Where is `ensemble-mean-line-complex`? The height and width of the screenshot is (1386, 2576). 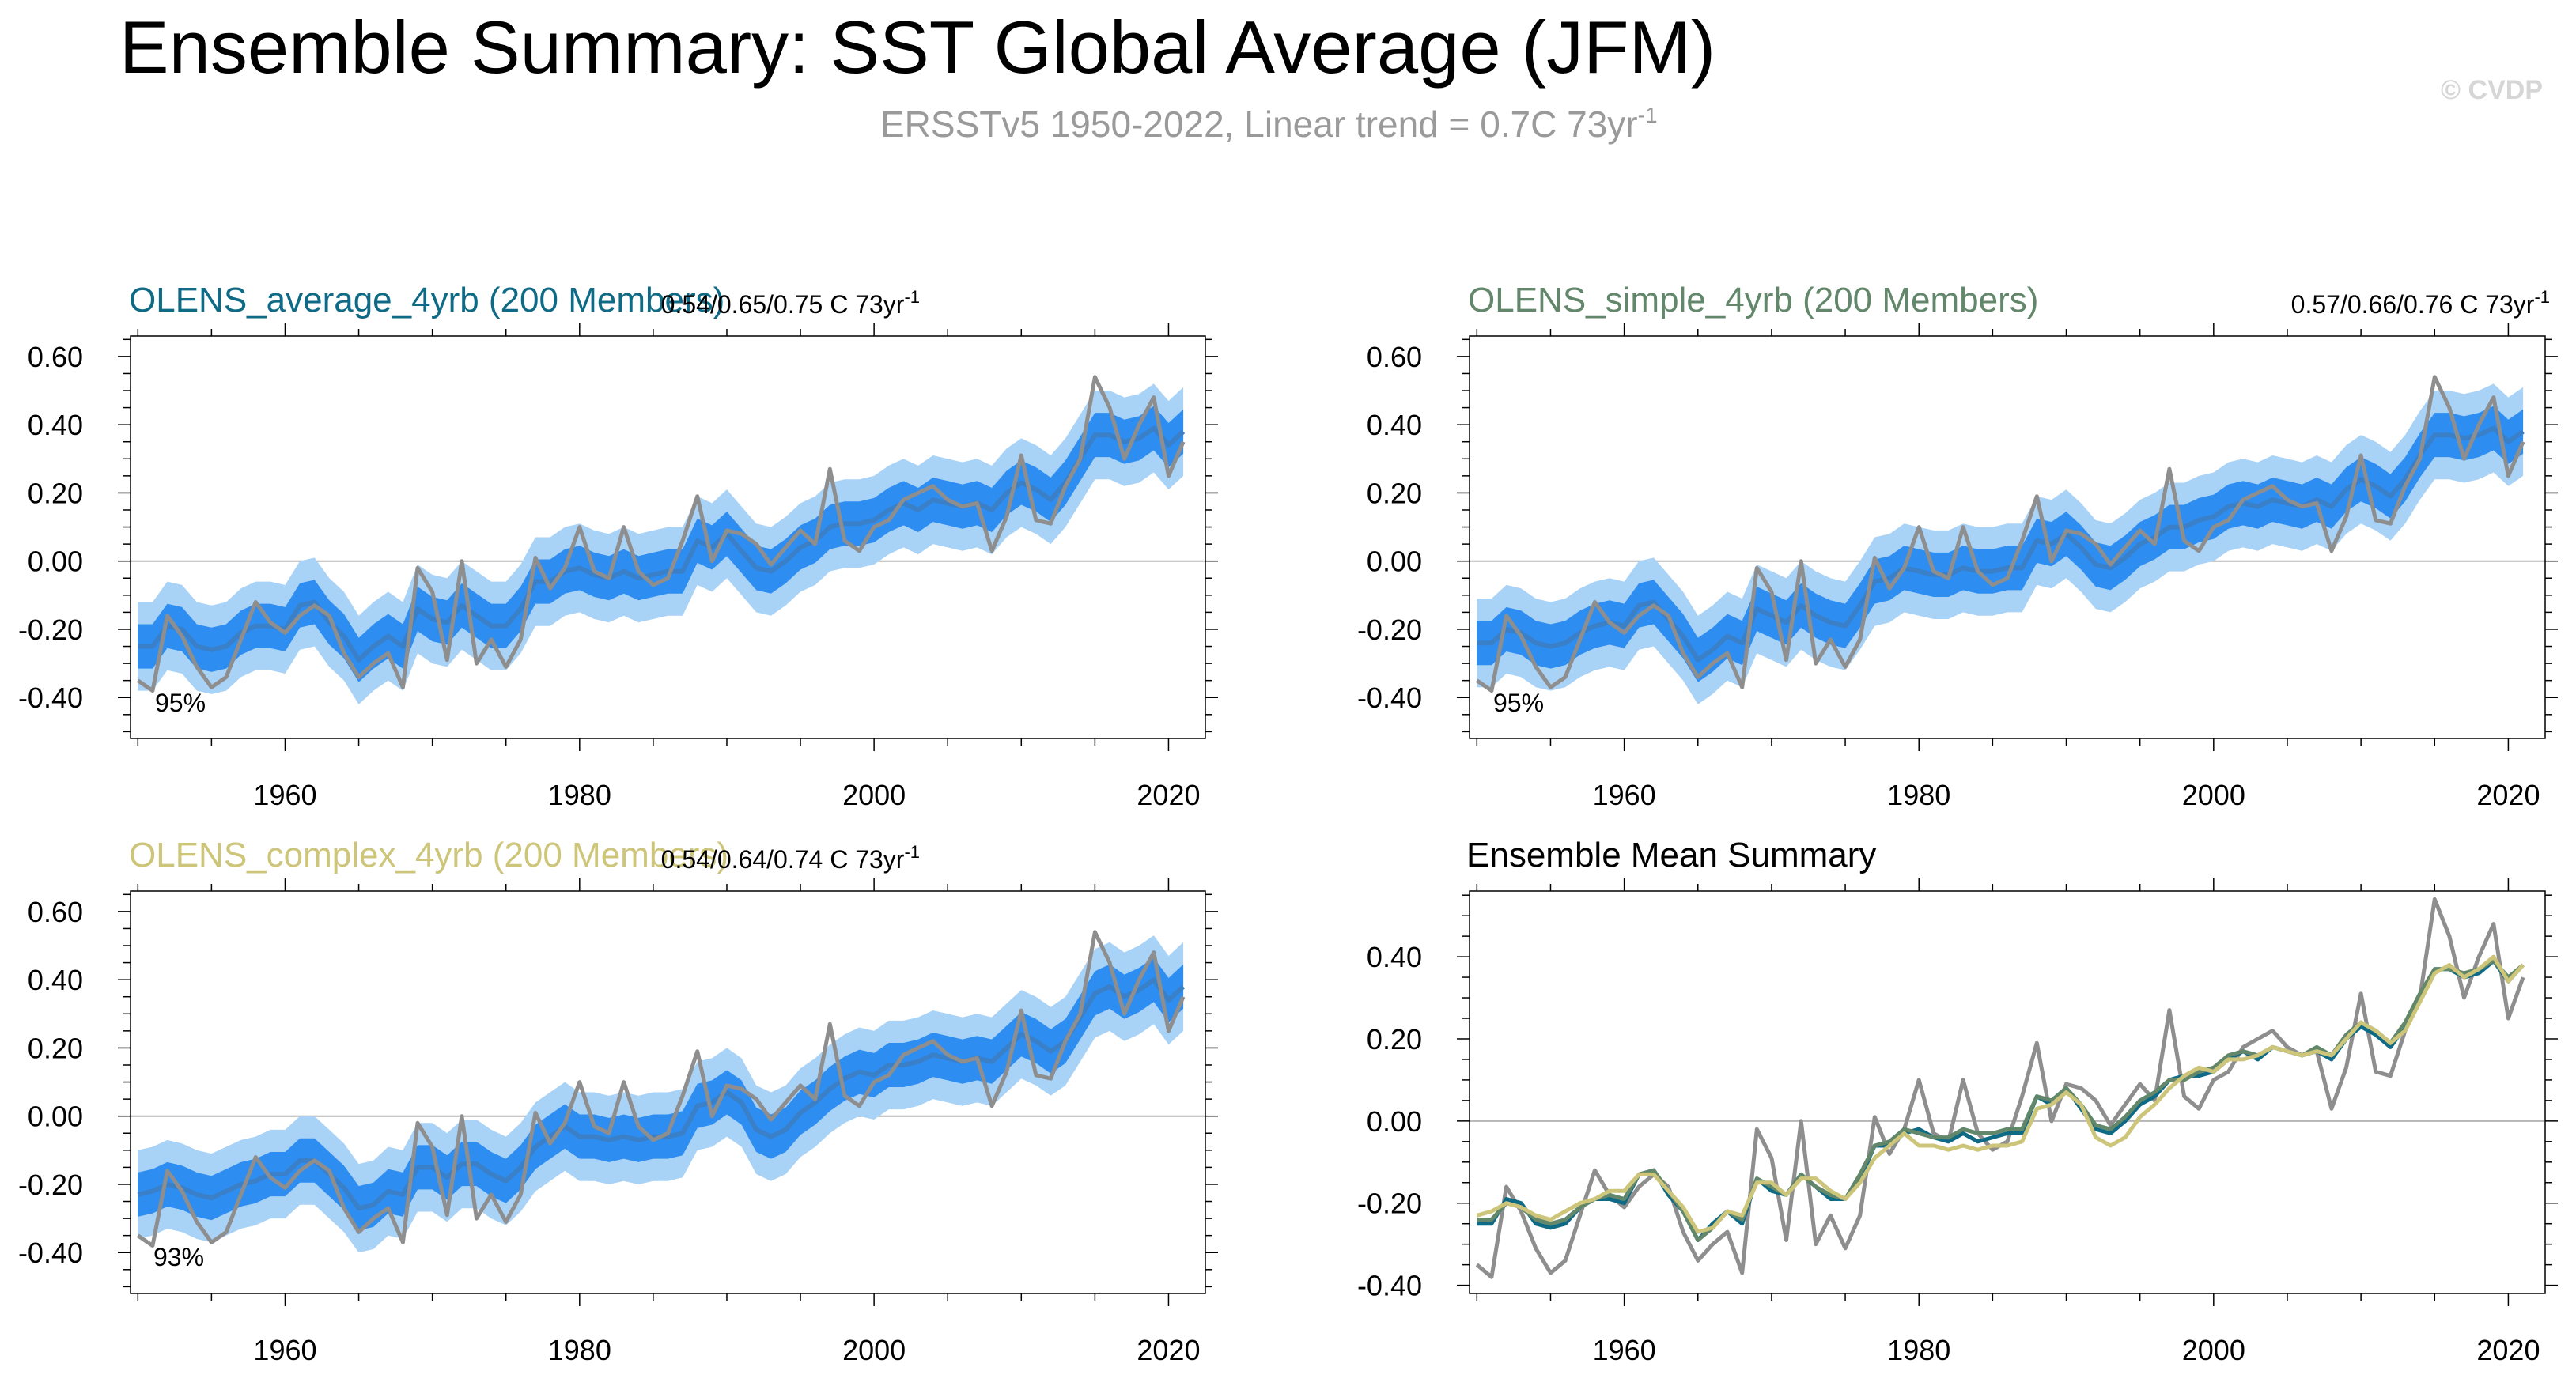 ensemble-mean-line-complex is located at coordinates (2000, 1094).